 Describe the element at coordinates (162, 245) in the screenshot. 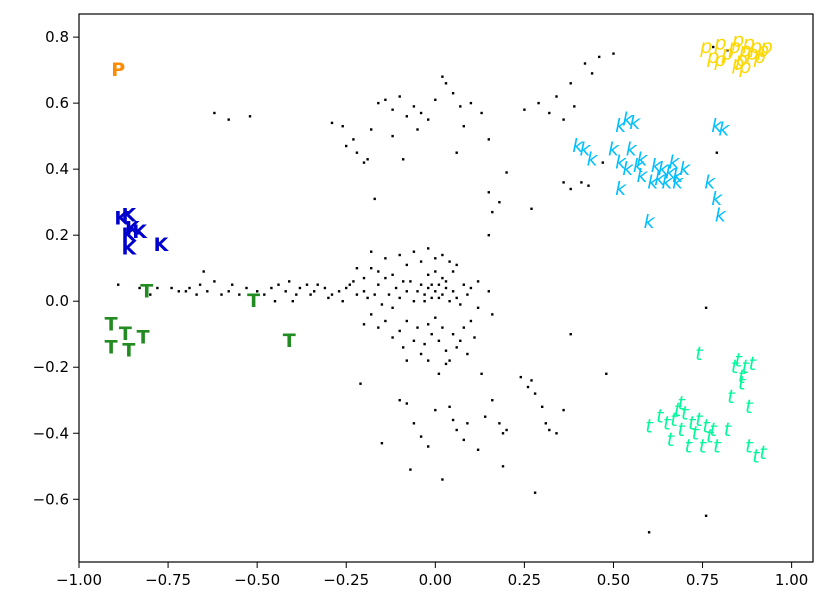

I see `glyph-point-k-bold: K` at that location.